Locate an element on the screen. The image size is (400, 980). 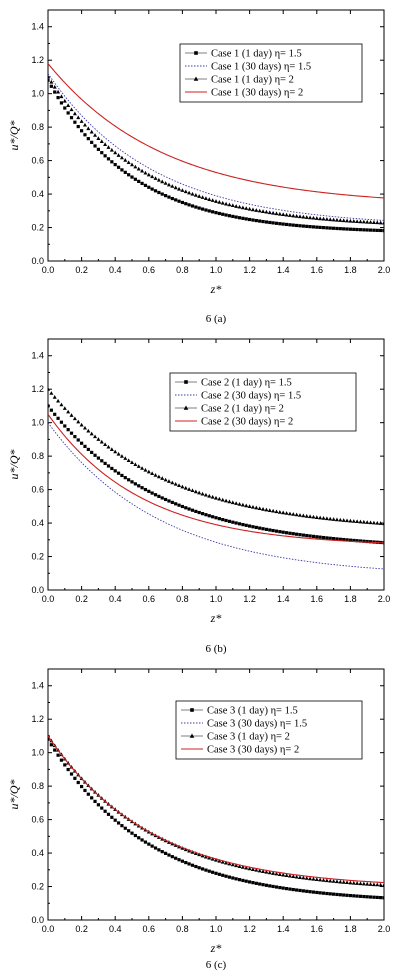
x-tick-label: 1.2 is located at coordinates (249, 929).